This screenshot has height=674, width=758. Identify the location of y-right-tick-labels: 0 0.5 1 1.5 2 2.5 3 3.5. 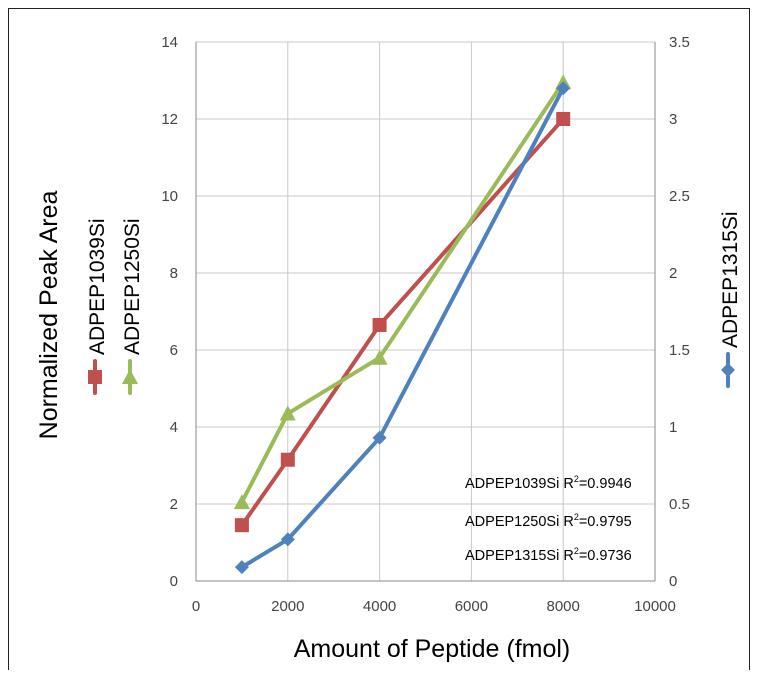
(679, 312).